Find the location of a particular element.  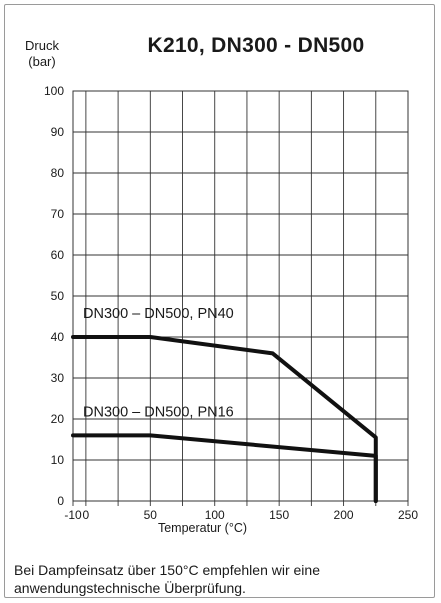

x-axis-title: Temperatur (°C) is located at coordinates (202, 528).